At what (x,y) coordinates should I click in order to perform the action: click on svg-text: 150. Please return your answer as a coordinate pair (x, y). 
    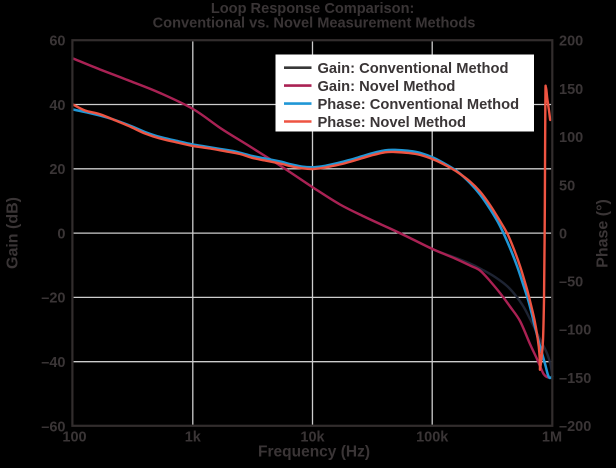
    Looking at the image, I should click on (571, 90).